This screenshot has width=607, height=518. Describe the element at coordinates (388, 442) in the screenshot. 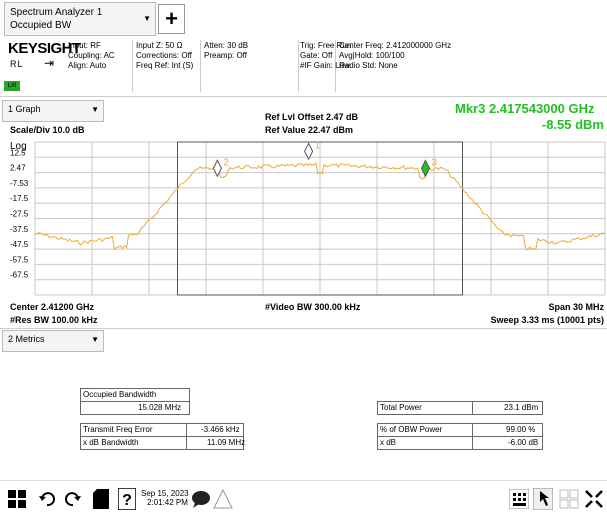

I see `xdb-label: x dB` at that location.